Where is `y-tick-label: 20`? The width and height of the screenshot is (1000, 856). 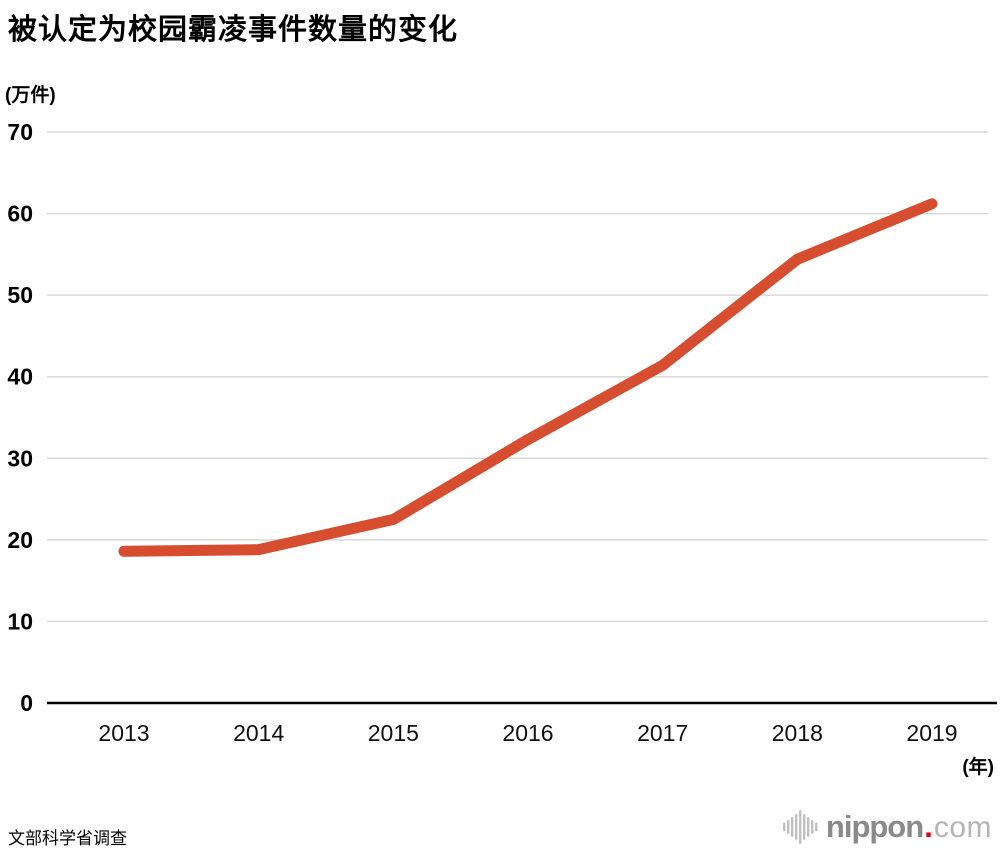 y-tick-label: 20 is located at coordinates (20, 540).